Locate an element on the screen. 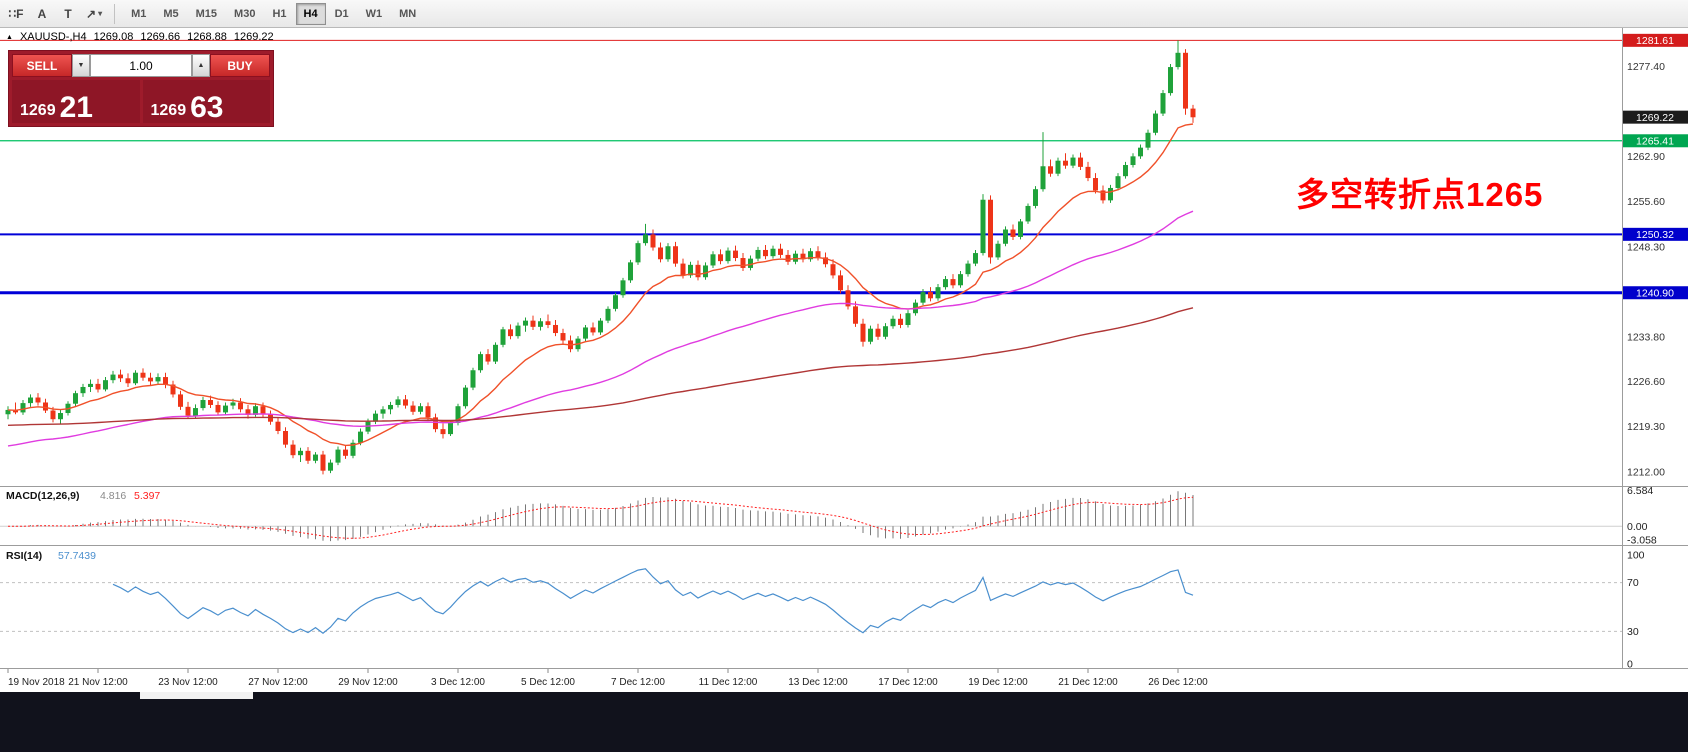 This screenshot has width=1688, height=752. timeframe-button-w1: W1 is located at coordinates (374, 14).